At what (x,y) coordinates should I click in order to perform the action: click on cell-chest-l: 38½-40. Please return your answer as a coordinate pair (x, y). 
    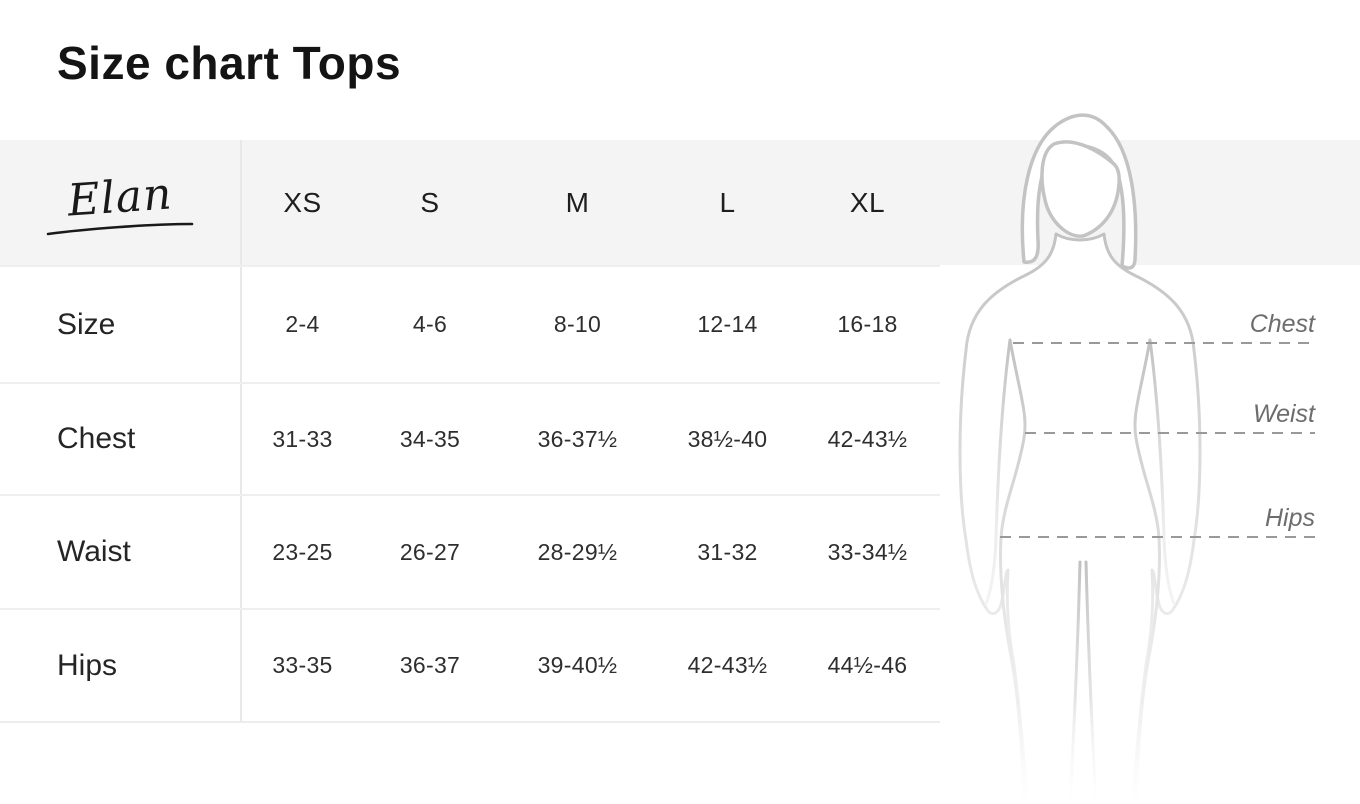
    Looking at the image, I should click on (727, 438).